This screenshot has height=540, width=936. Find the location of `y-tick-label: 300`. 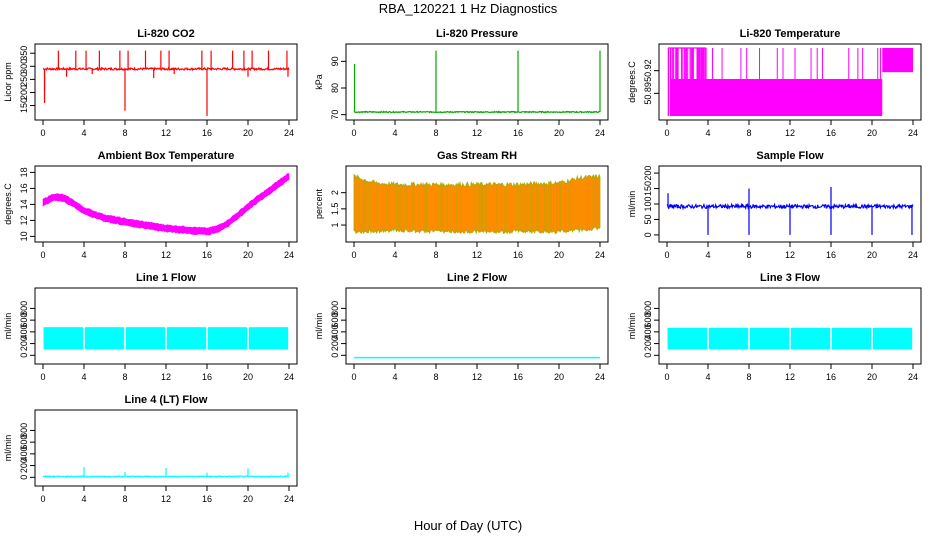

y-tick-label: 300 is located at coordinates (24, 66).